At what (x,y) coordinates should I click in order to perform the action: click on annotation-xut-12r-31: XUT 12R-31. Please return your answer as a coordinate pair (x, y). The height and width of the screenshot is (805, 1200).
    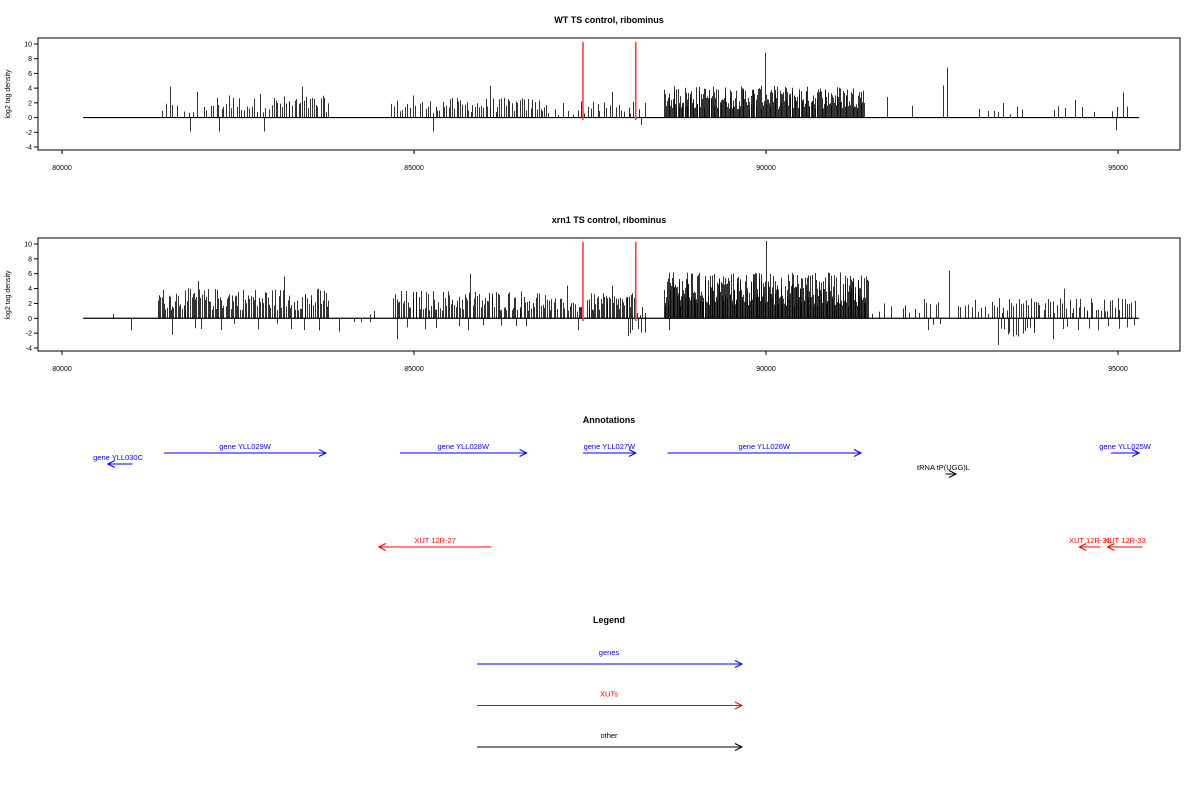
    Looking at the image, I should click on (1090, 543).